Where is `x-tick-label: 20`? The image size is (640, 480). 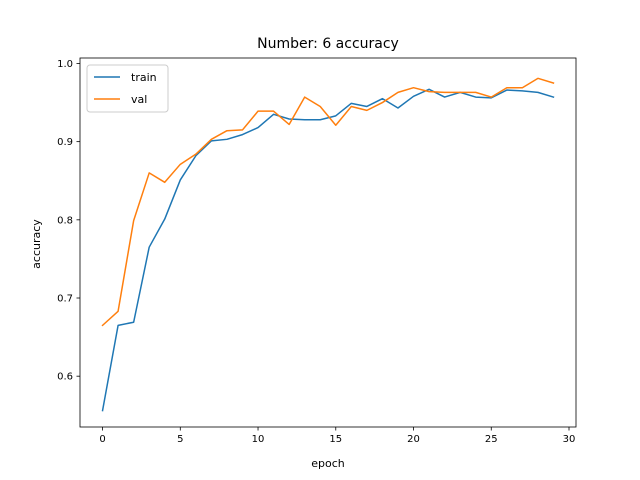
x-tick-label: 20 is located at coordinates (413, 439).